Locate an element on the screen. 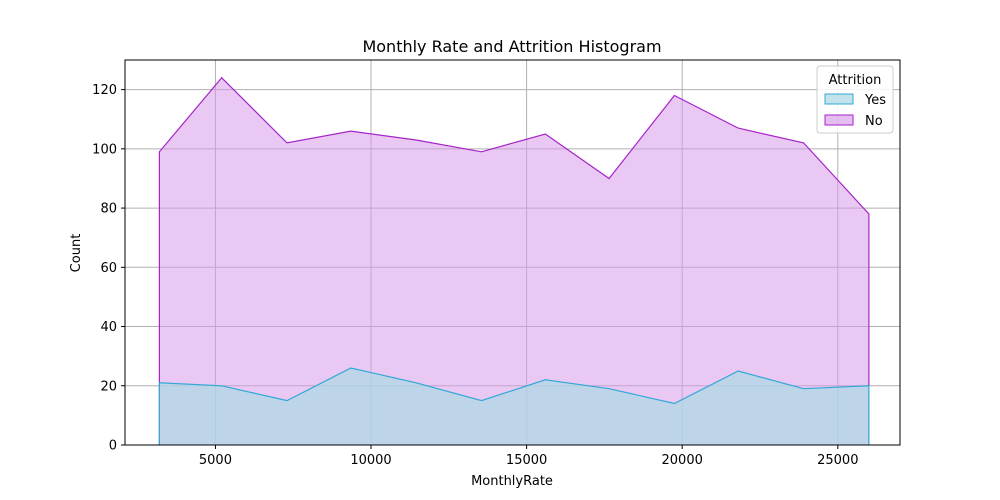 Image resolution: width=1000 pixels, height=500 pixels. legend-title: Attrition is located at coordinates (855, 80).